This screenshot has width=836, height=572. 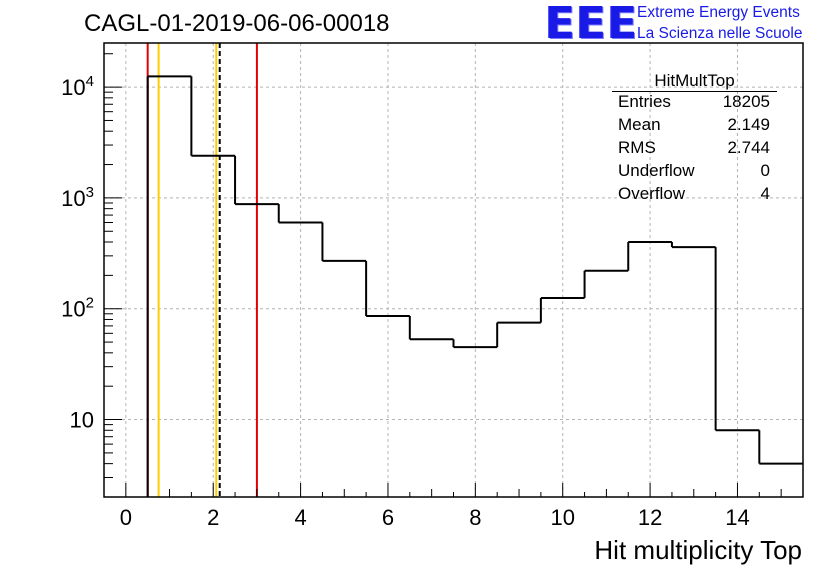 What do you see at coordinates (718, 12) in the screenshot?
I see `logo-line-1: Extreme Energy Events` at bounding box center [718, 12].